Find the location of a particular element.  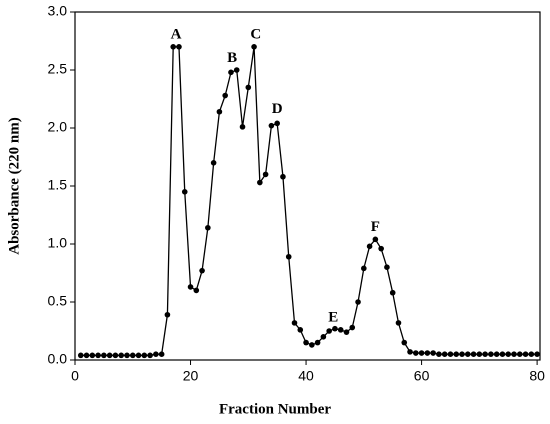

x-tick-label: 80 is located at coordinates (537, 376).